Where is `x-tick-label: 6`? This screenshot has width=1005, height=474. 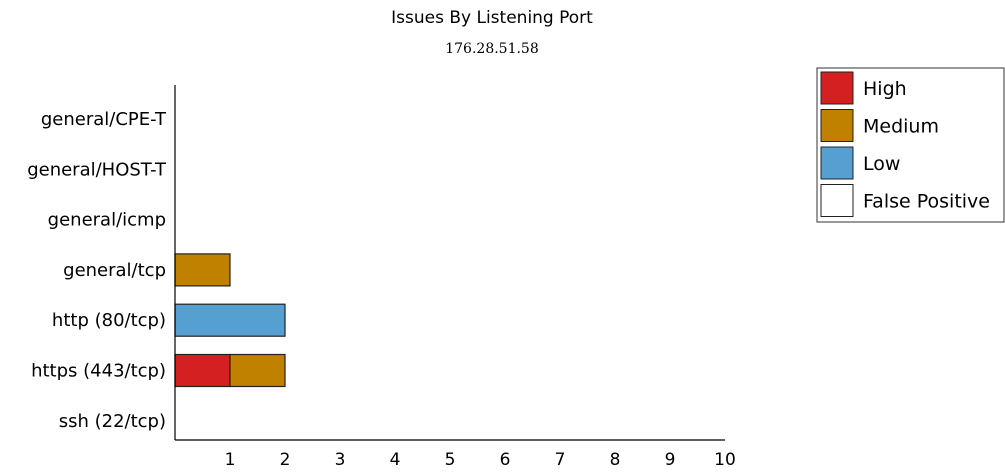
x-tick-label: 6 is located at coordinates (505, 460).